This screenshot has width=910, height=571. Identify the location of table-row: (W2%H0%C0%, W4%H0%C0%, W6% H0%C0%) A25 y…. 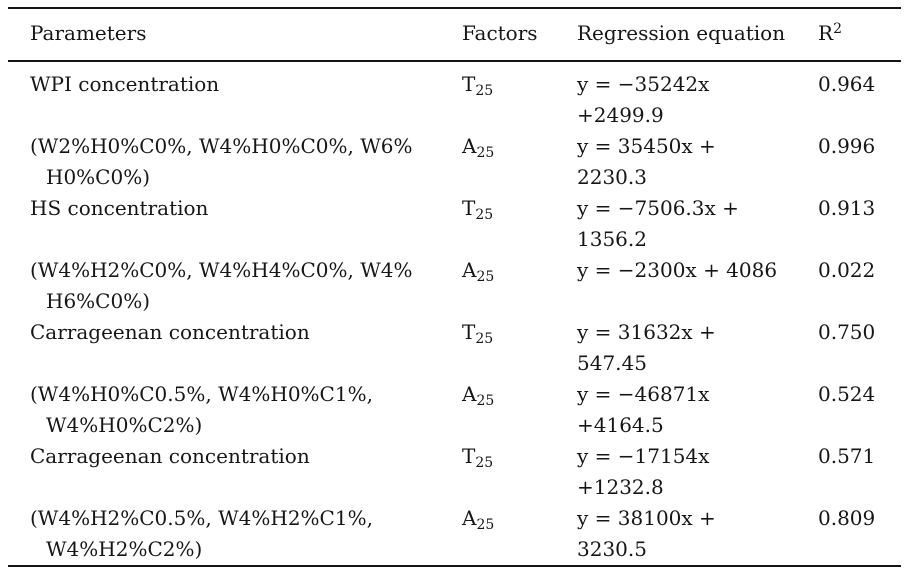
(454, 162).